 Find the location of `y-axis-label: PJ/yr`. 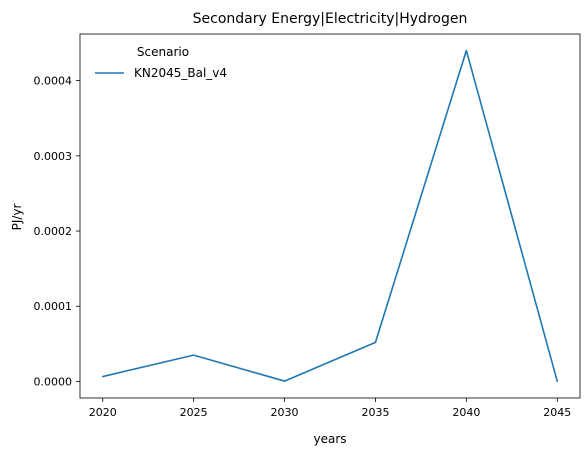

y-axis-label: PJ/yr is located at coordinates (17, 217).